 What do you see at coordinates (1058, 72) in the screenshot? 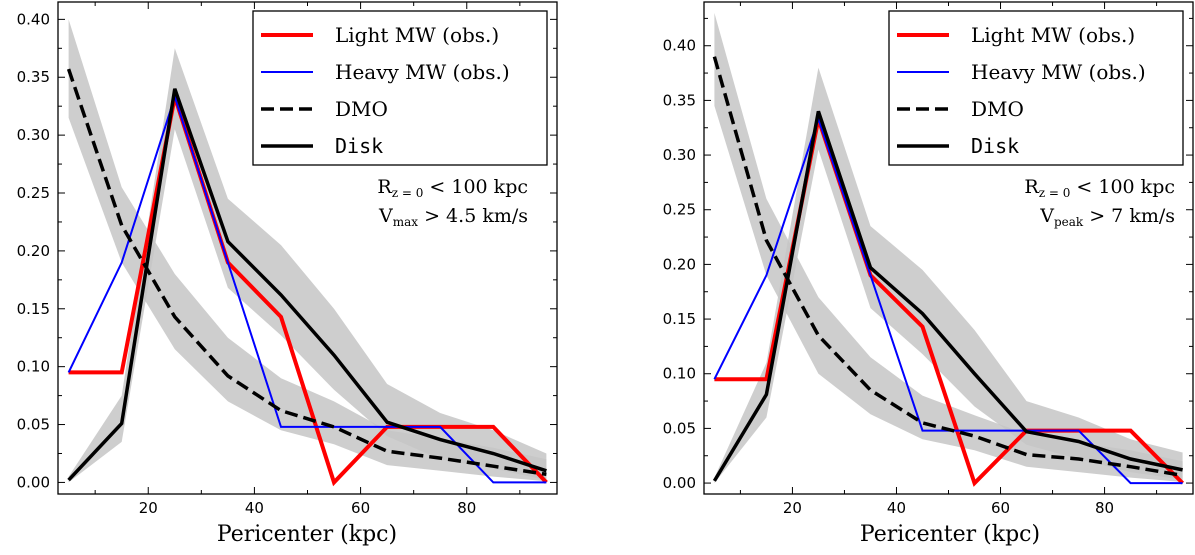
I see `right-legend-label: Heavy MW (obs.)` at bounding box center [1058, 72].